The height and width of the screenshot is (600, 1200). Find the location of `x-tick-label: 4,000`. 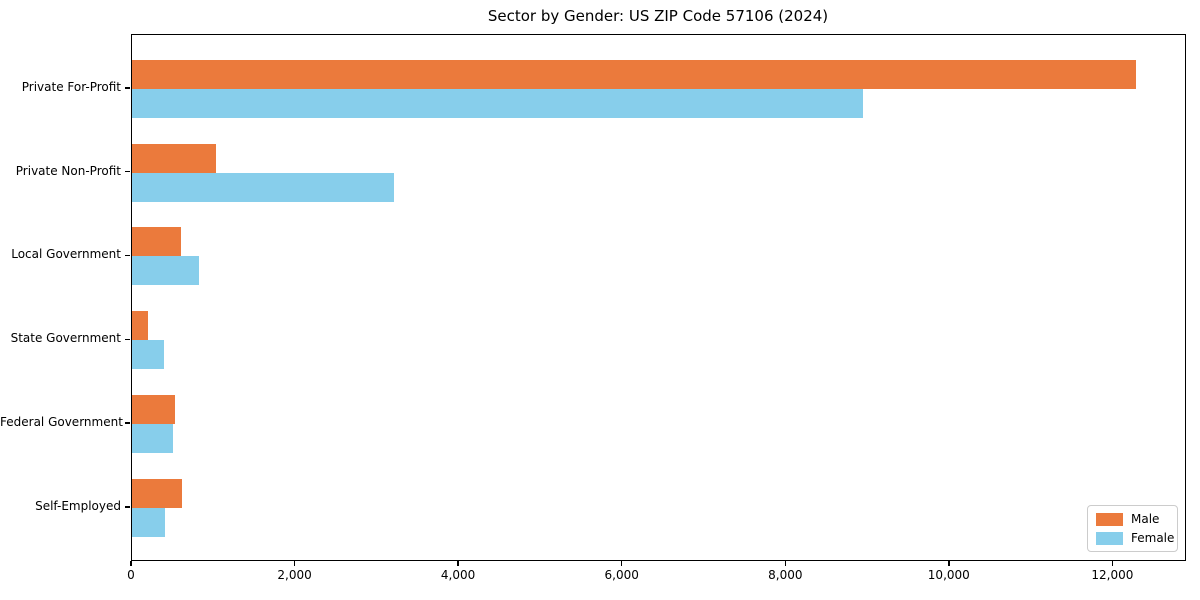

x-tick-label: 4,000 is located at coordinates (458, 575).